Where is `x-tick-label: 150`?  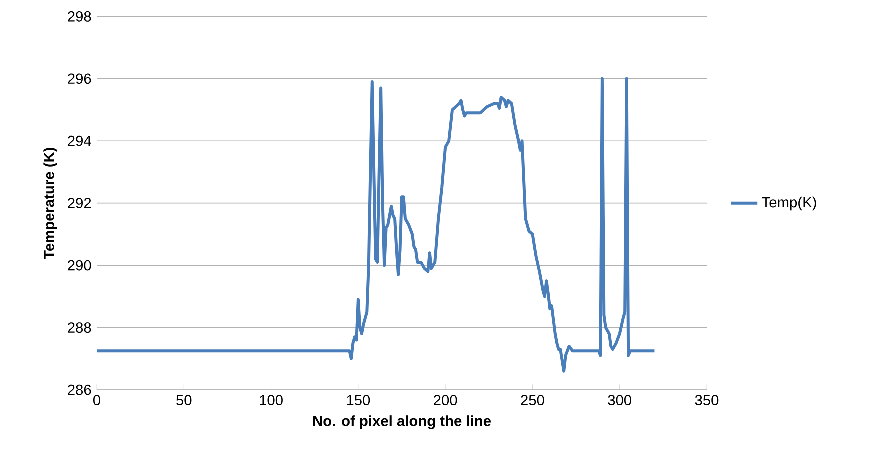
x-tick-label: 150 is located at coordinates (358, 400).